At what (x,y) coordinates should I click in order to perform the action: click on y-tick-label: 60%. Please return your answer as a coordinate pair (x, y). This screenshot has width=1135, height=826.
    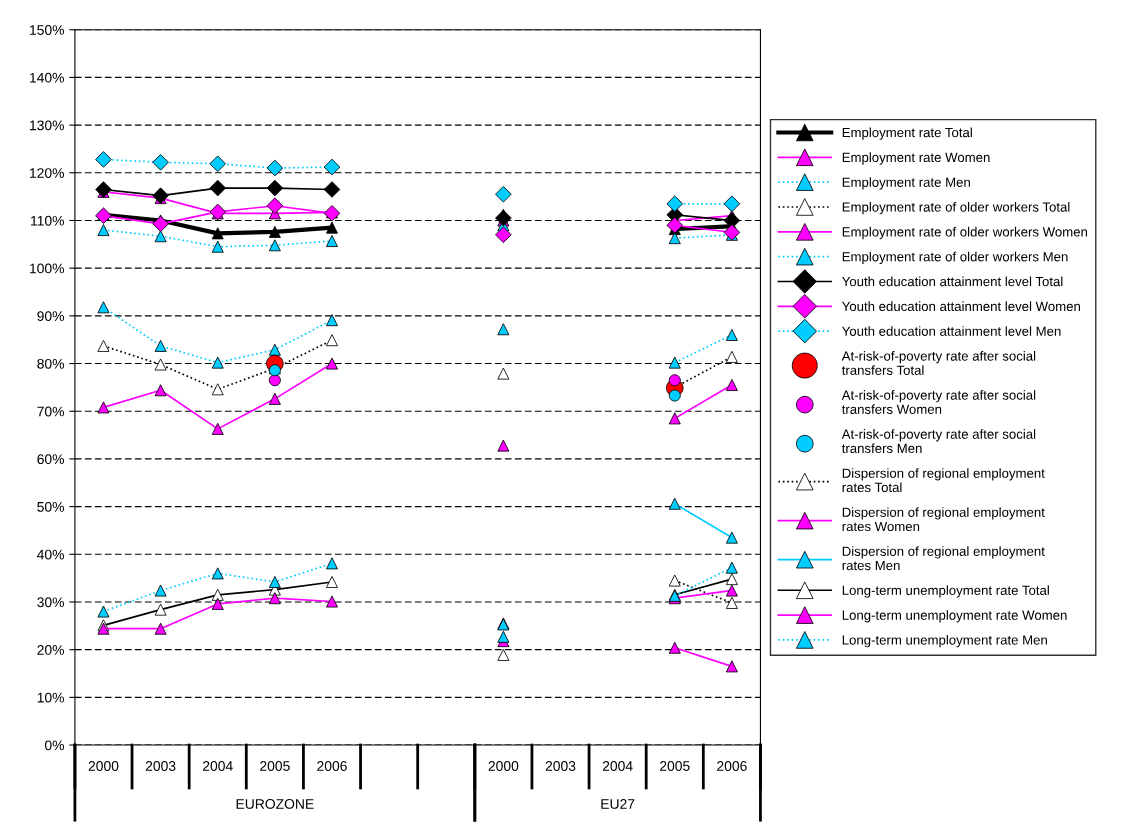
    Looking at the image, I should click on (50, 459).